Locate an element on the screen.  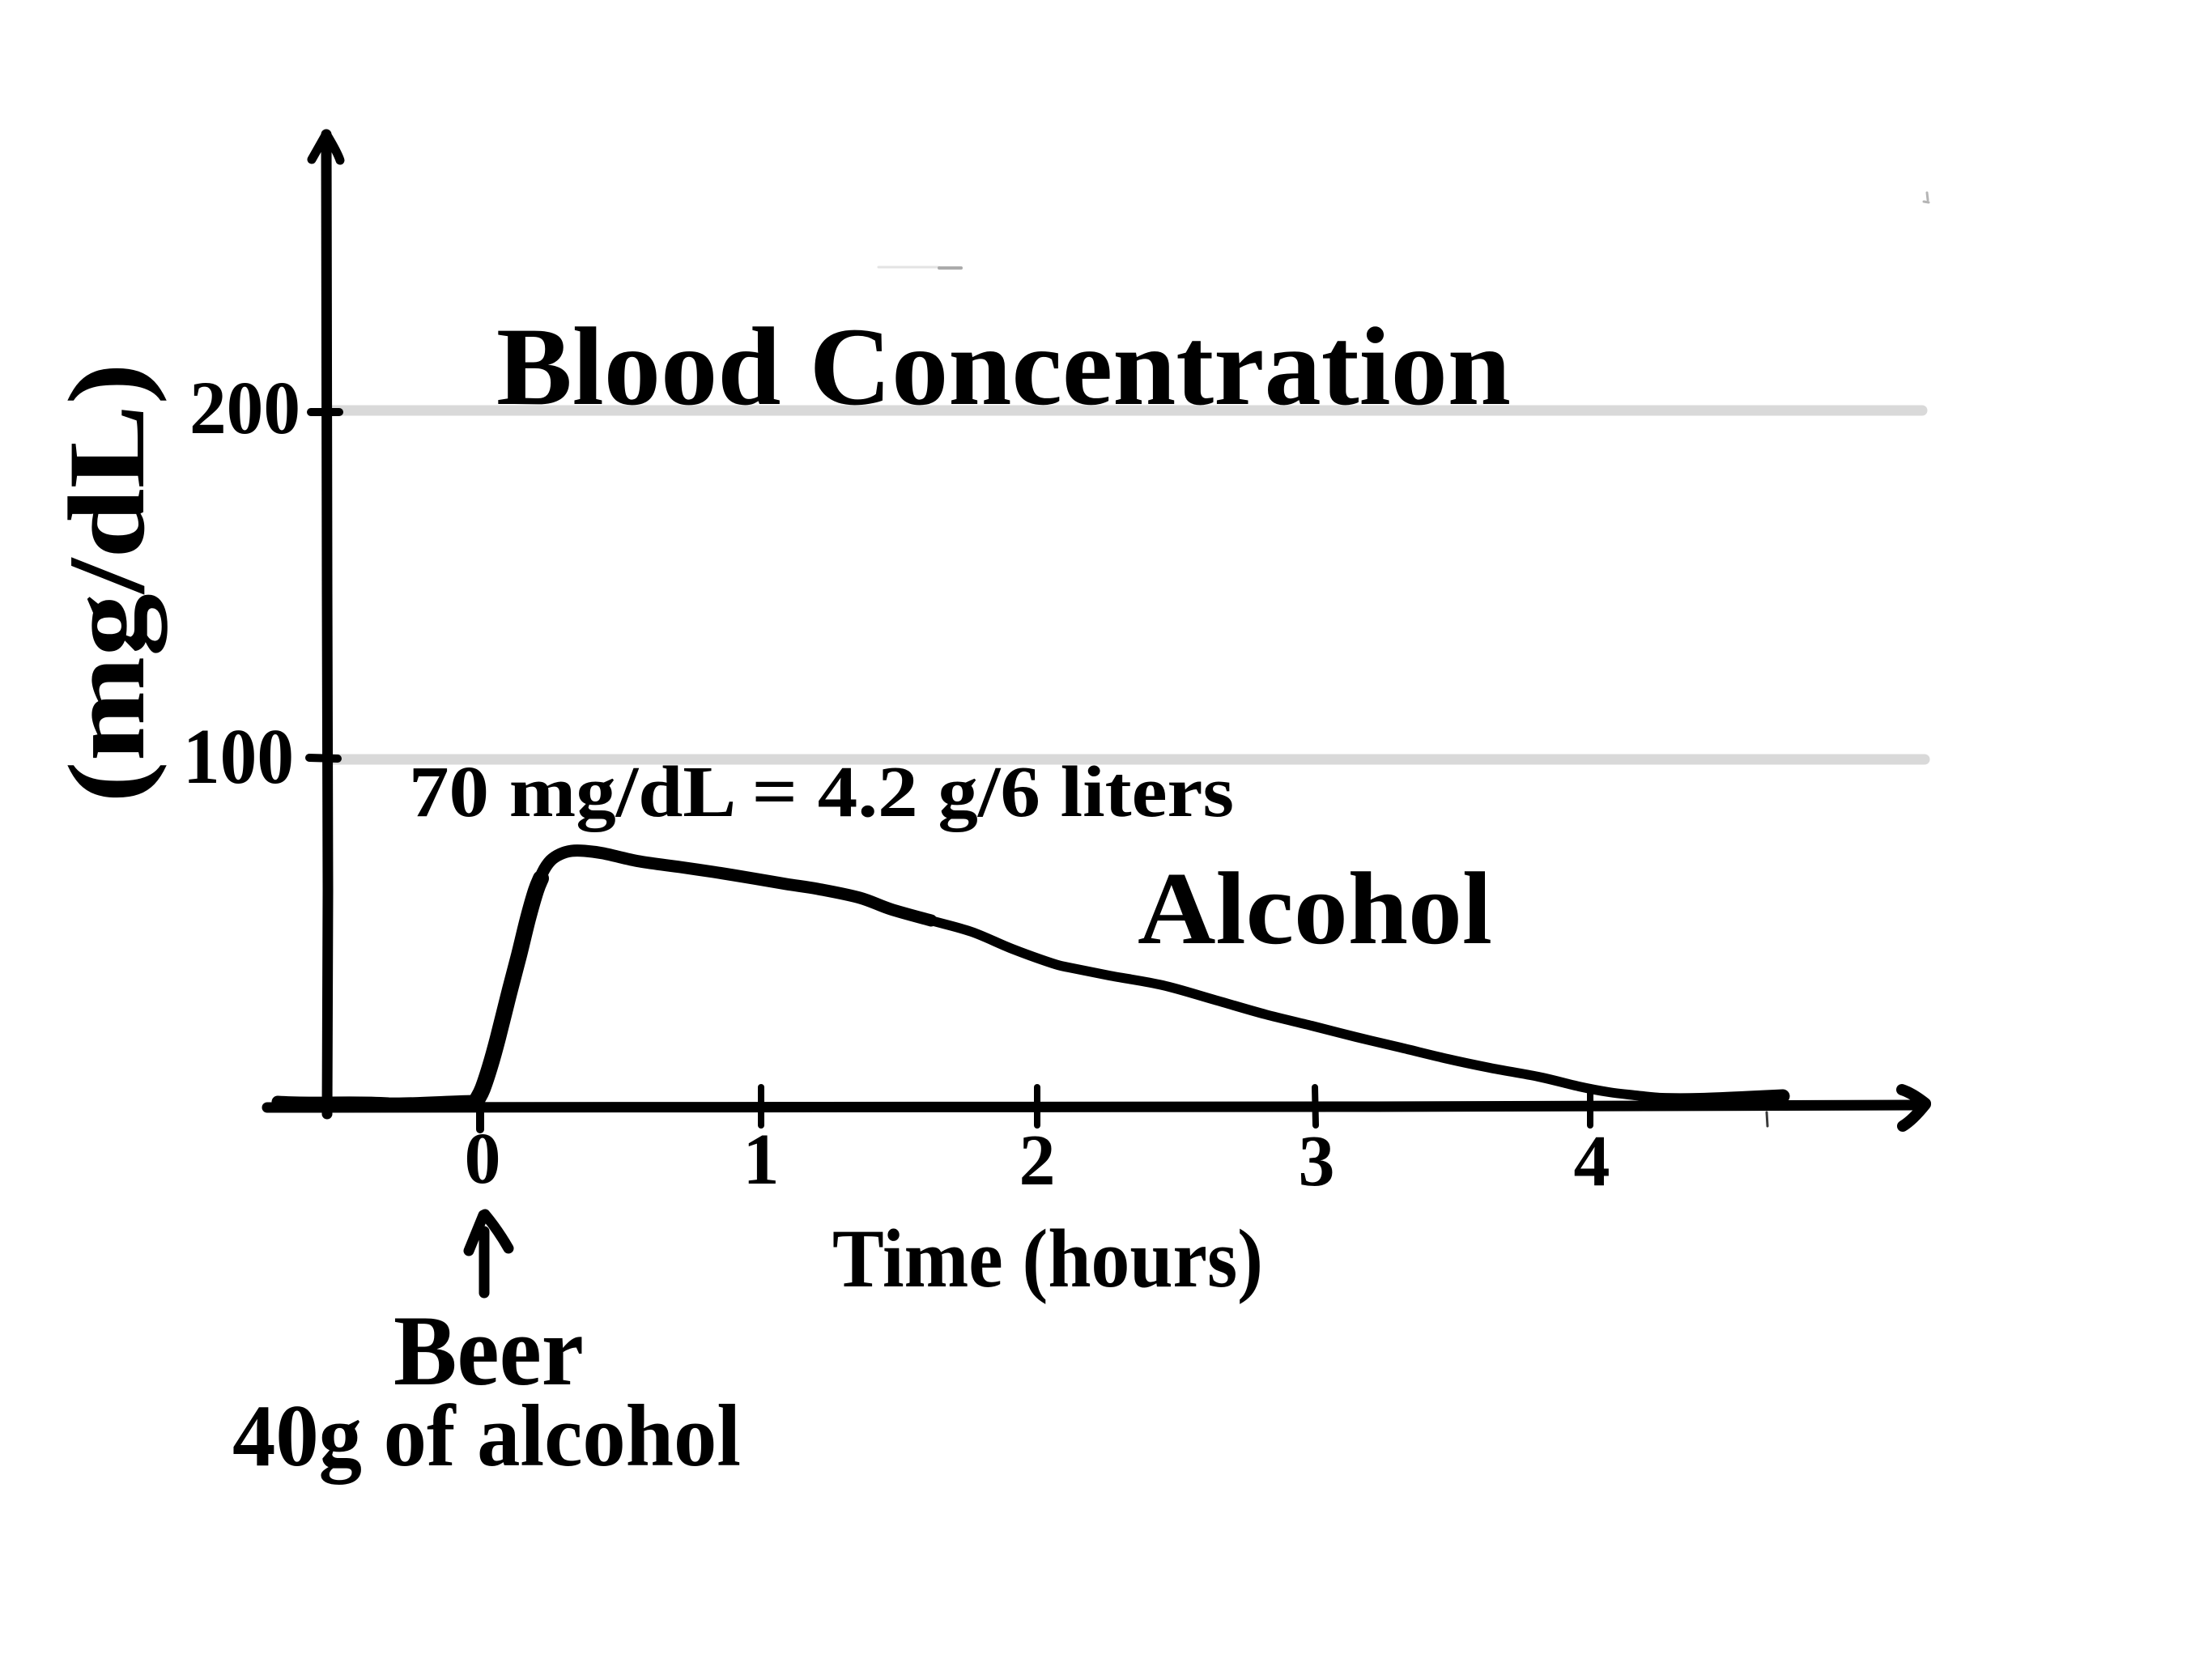
svg-text: 4 is located at coordinates (1592, 1161).